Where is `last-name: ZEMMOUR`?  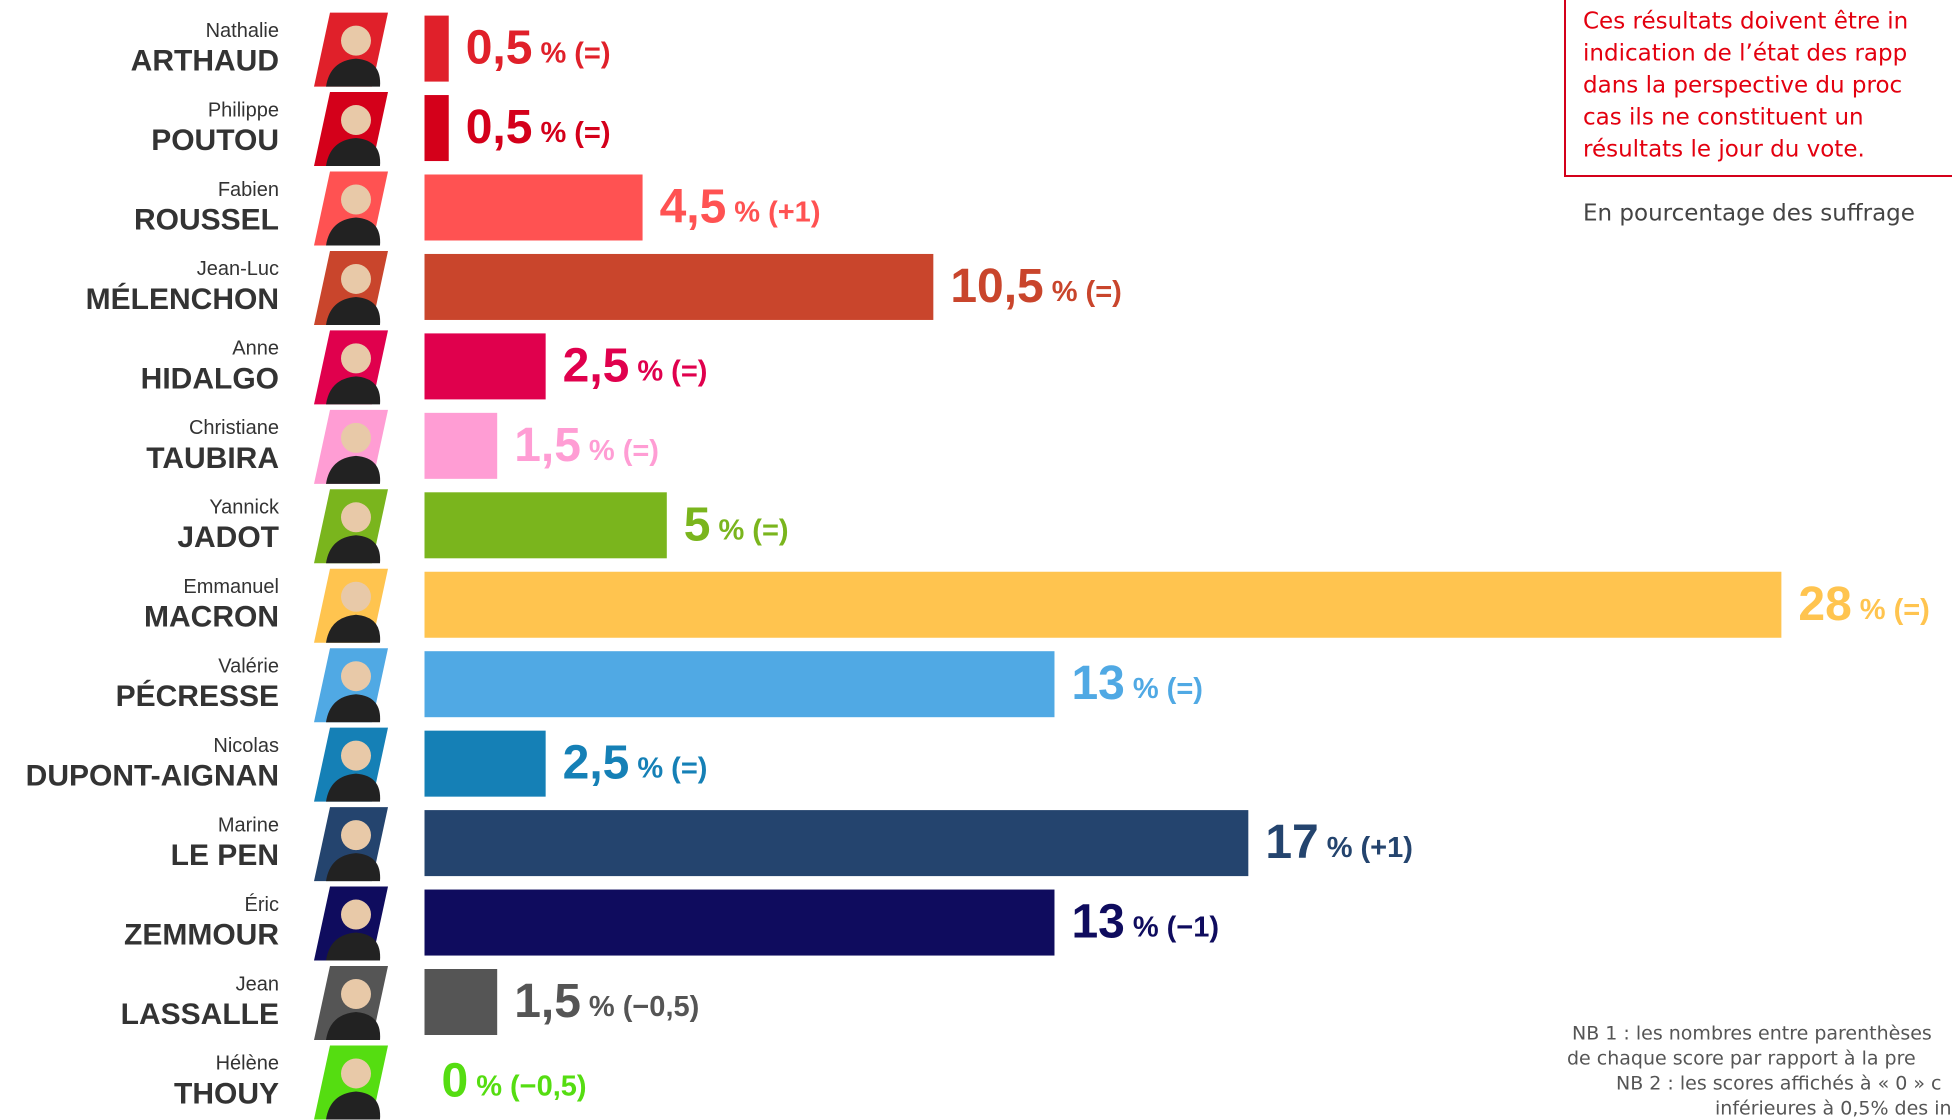
last-name: ZEMMOUR is located at coordinates (201, 934).